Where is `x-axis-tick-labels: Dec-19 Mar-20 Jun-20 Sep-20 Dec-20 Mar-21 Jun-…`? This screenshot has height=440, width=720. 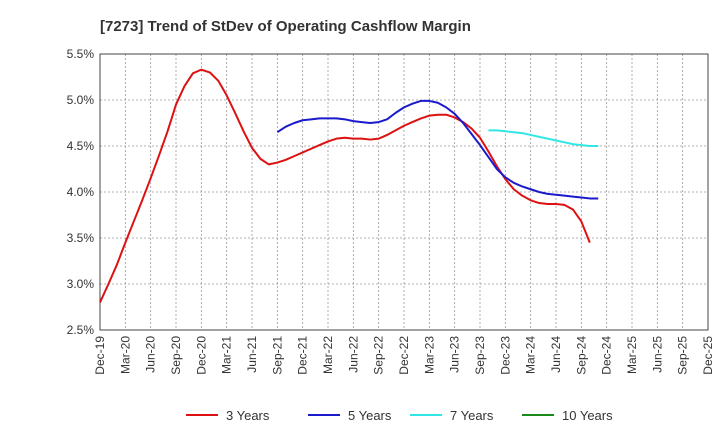
x-axis-tick-labels: Dec-19 Mar-20 Jun-20 Sep-20 Dec-20 Mar-21 Jun-… is located at coordinates (404, 355).